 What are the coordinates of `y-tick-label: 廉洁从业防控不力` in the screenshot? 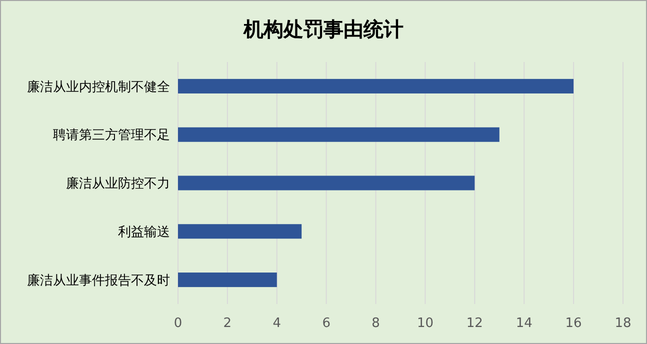 It's located at (118, 183).